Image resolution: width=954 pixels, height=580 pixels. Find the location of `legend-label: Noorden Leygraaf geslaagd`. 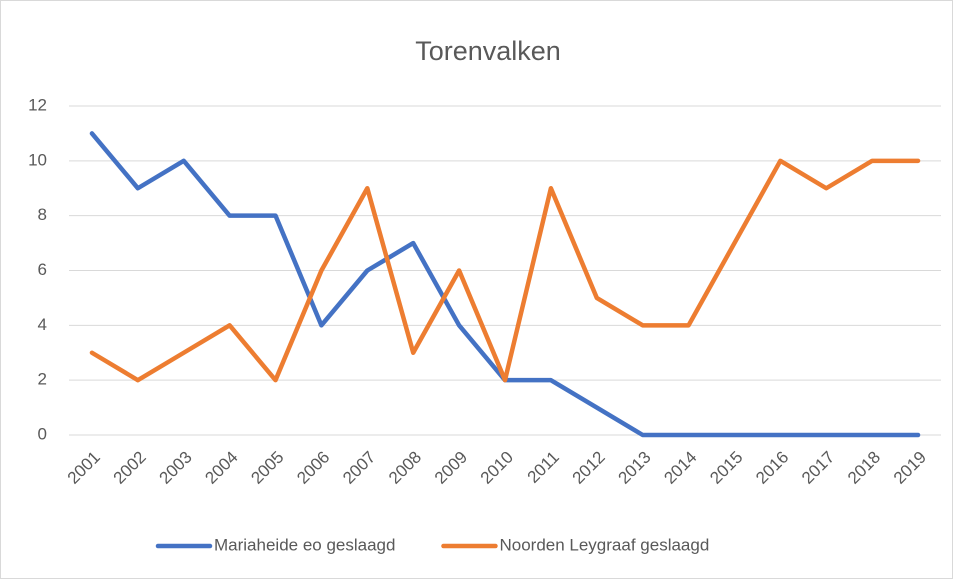

legend-label: Noorden Leygraaf geslaagd is located at coordinates (604, 544).